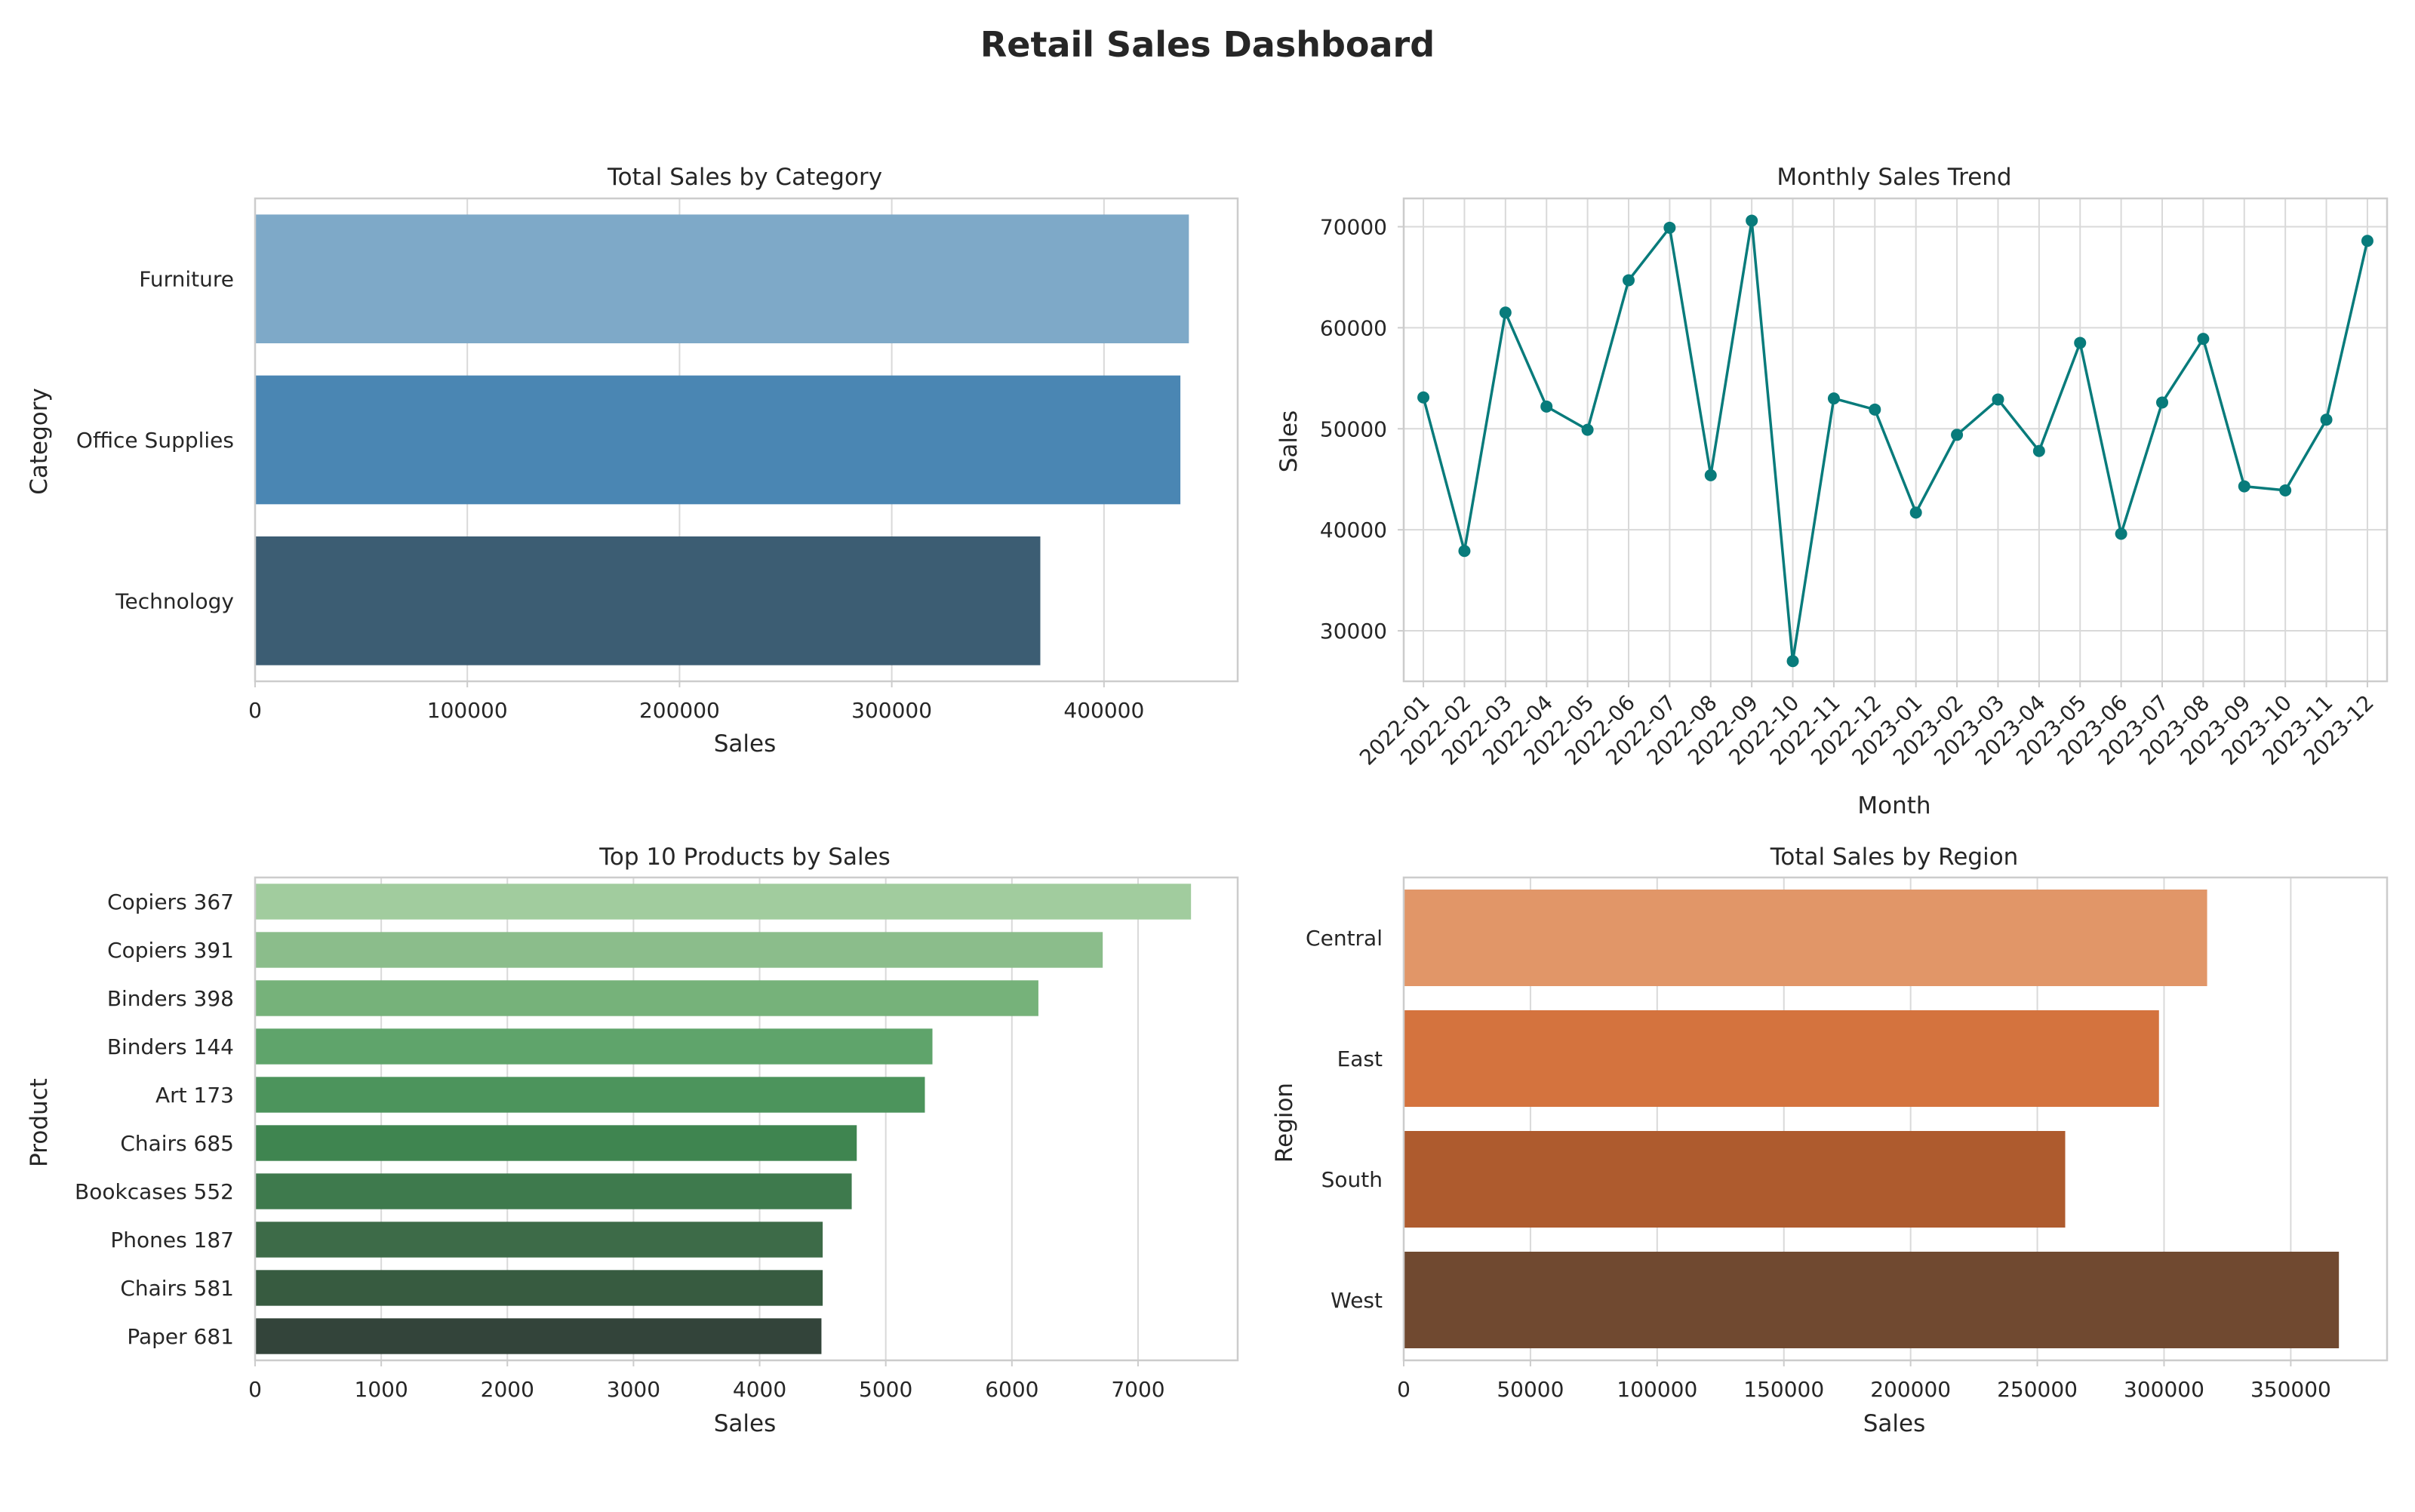 This screenshot has width=2415, height=1512. What do you see at coordinates (172, 1240) in the screenshot?
I see `y-tick-label: Phones 187` at bounding box center [172, 1240].